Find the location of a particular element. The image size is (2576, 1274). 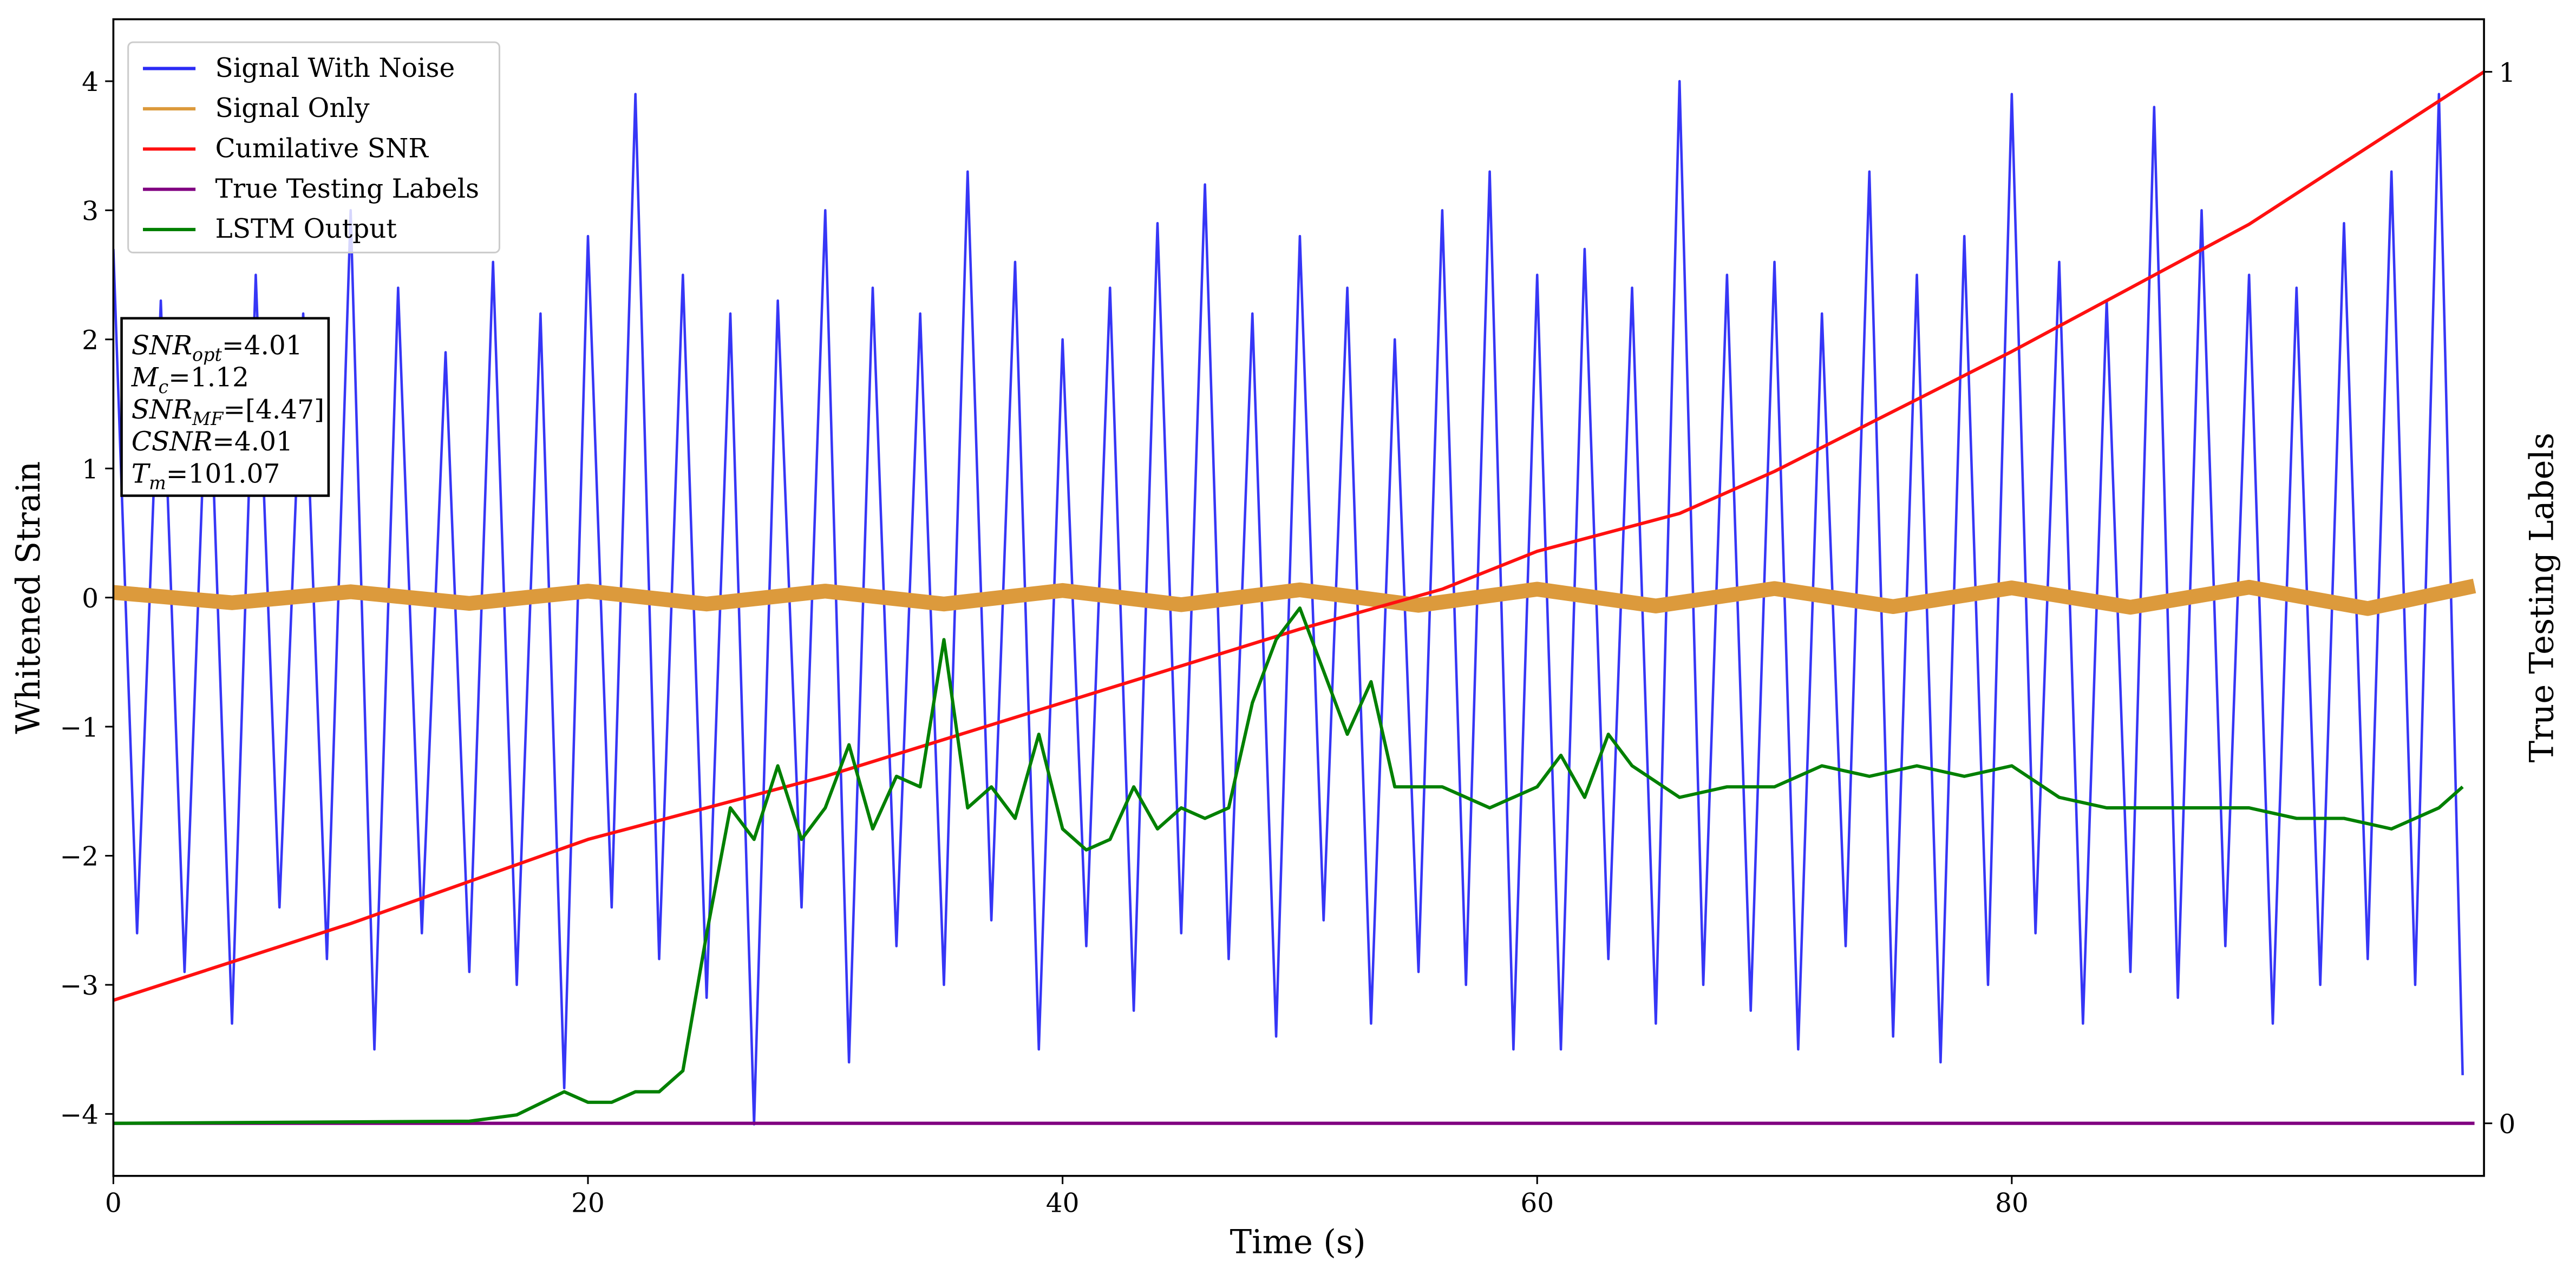

legend-label: Signal With Noise is located at coordinates (335, 68).